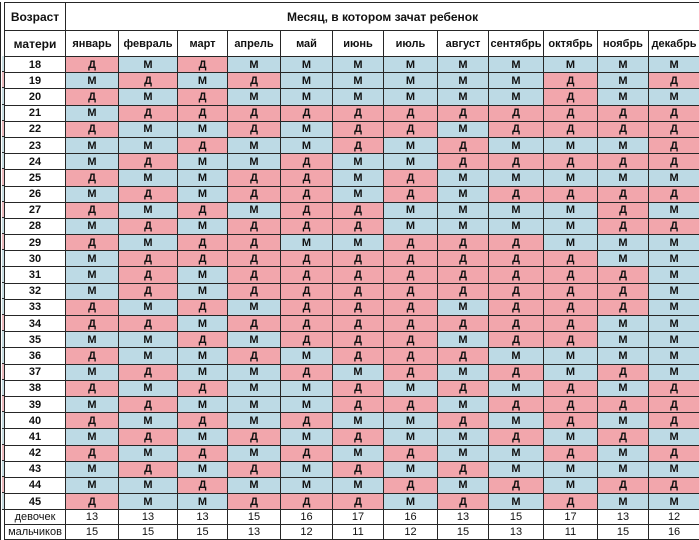 The image size is (699, 540). Describe the element at coordinates (673, 532) in the screenshot. I see `summary-value: 16` at that location.